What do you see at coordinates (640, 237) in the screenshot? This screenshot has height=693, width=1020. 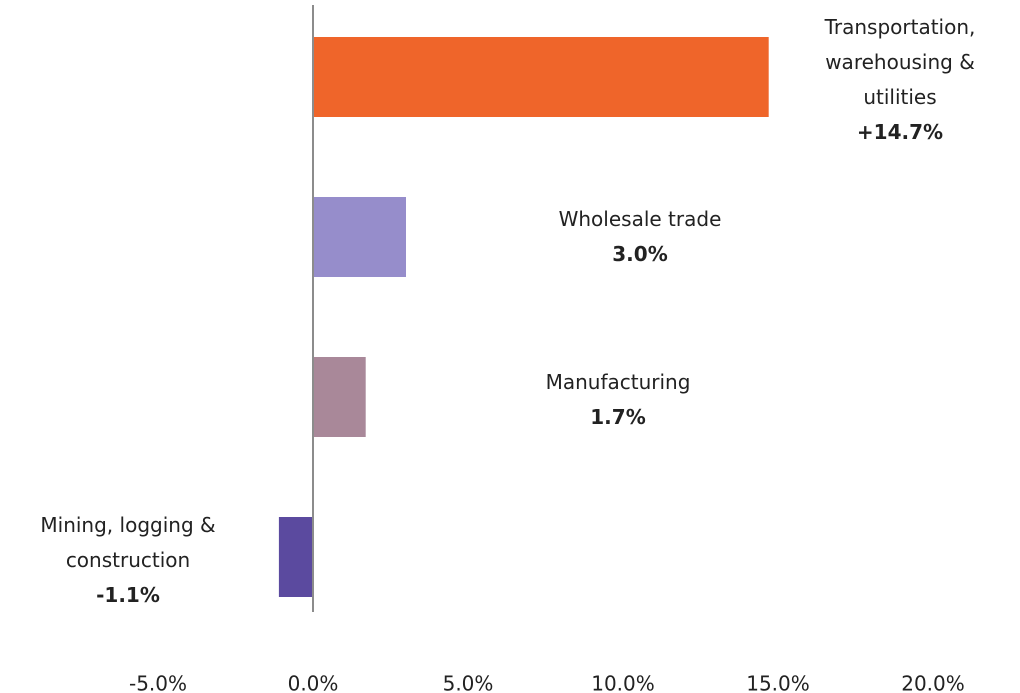 I see `bar-label: Wholesale trade 3.0%` at bounding box center [640, 237].